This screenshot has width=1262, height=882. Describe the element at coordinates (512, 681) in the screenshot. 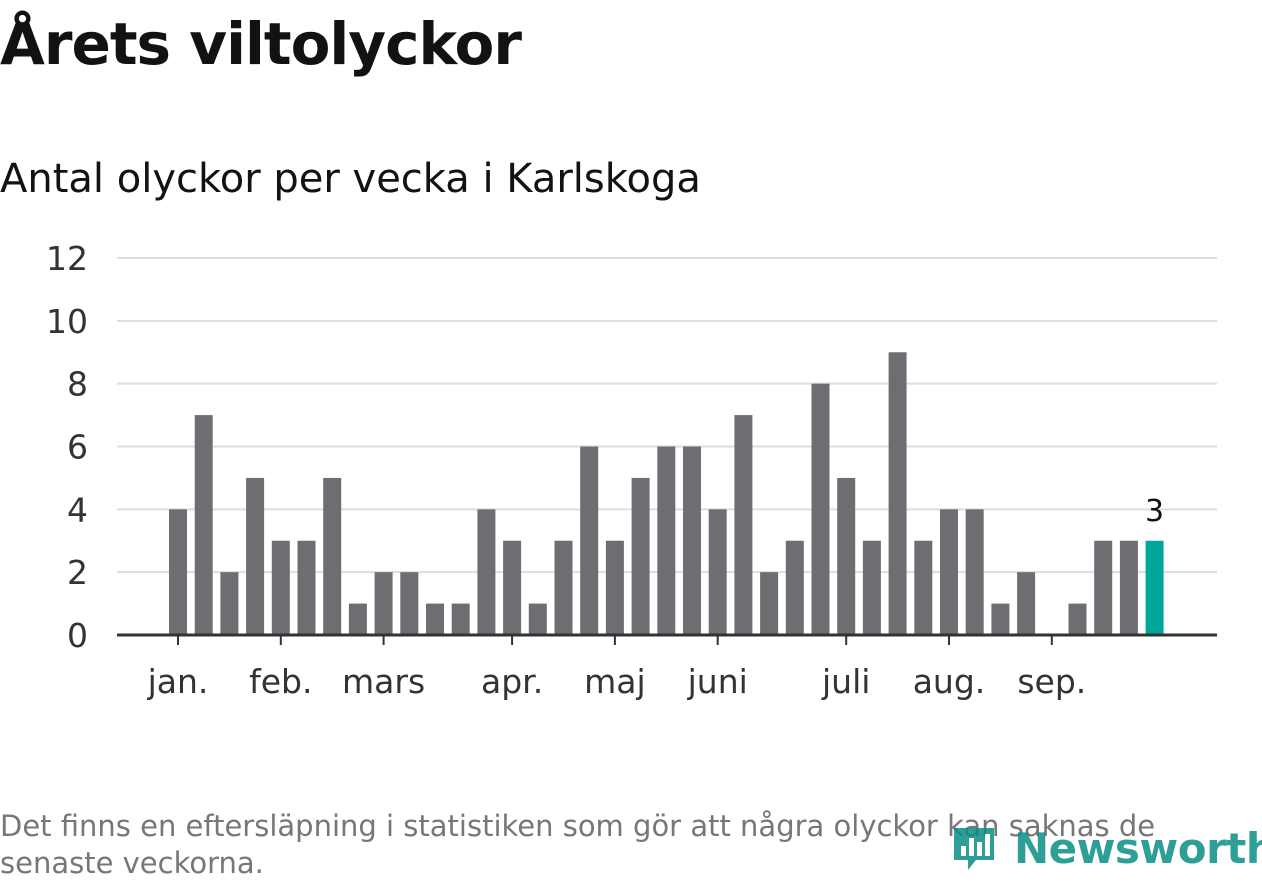

I see `x-tick-label: apr.` at that location.